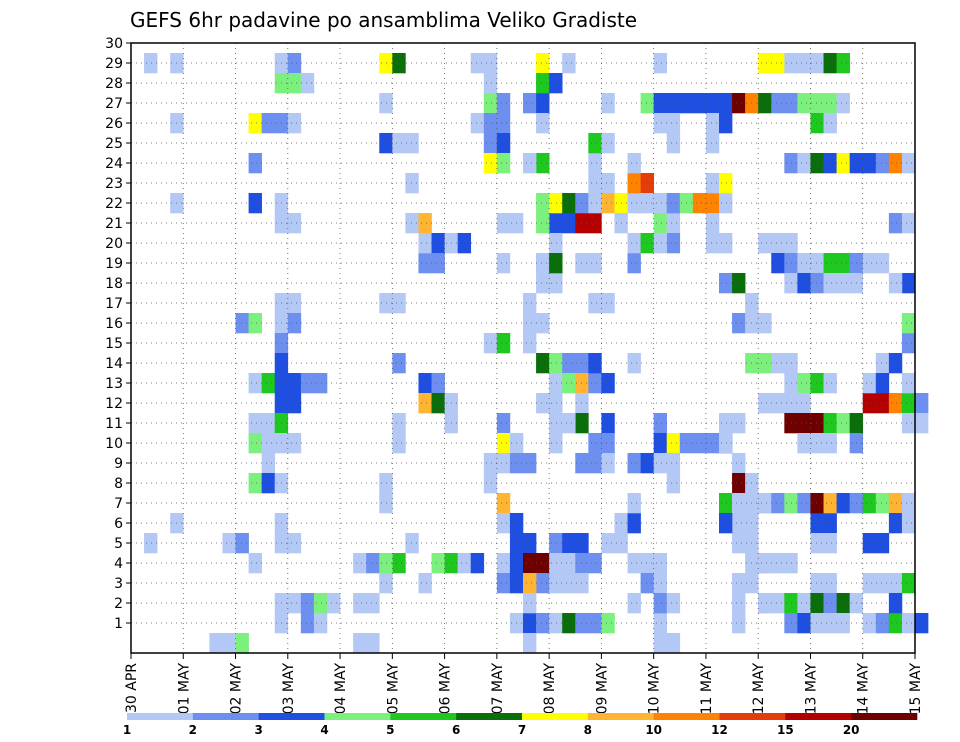  I want to click on legend-label: 7, so click(522, 730).